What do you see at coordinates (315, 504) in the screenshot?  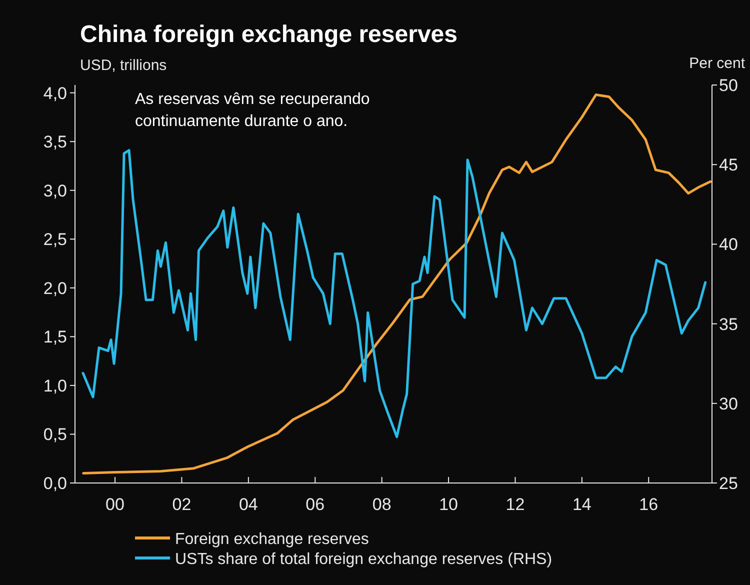 I see `x-tick-label: 06` at bounding box center [315, 504].